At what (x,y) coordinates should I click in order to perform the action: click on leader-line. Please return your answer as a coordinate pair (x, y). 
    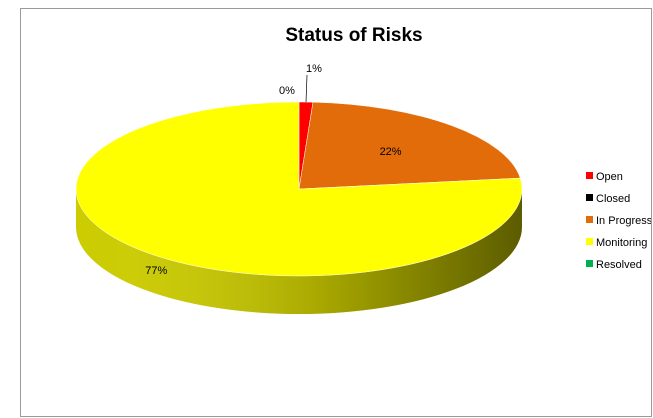
    Looking at the image, I should click on (306, 88).